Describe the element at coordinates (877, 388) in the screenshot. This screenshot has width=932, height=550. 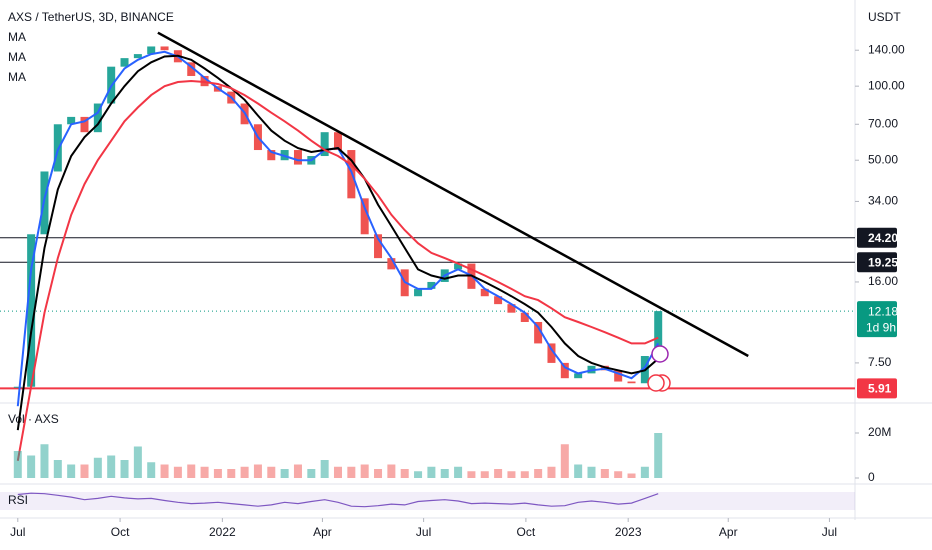
I see `level-badge` at that location.